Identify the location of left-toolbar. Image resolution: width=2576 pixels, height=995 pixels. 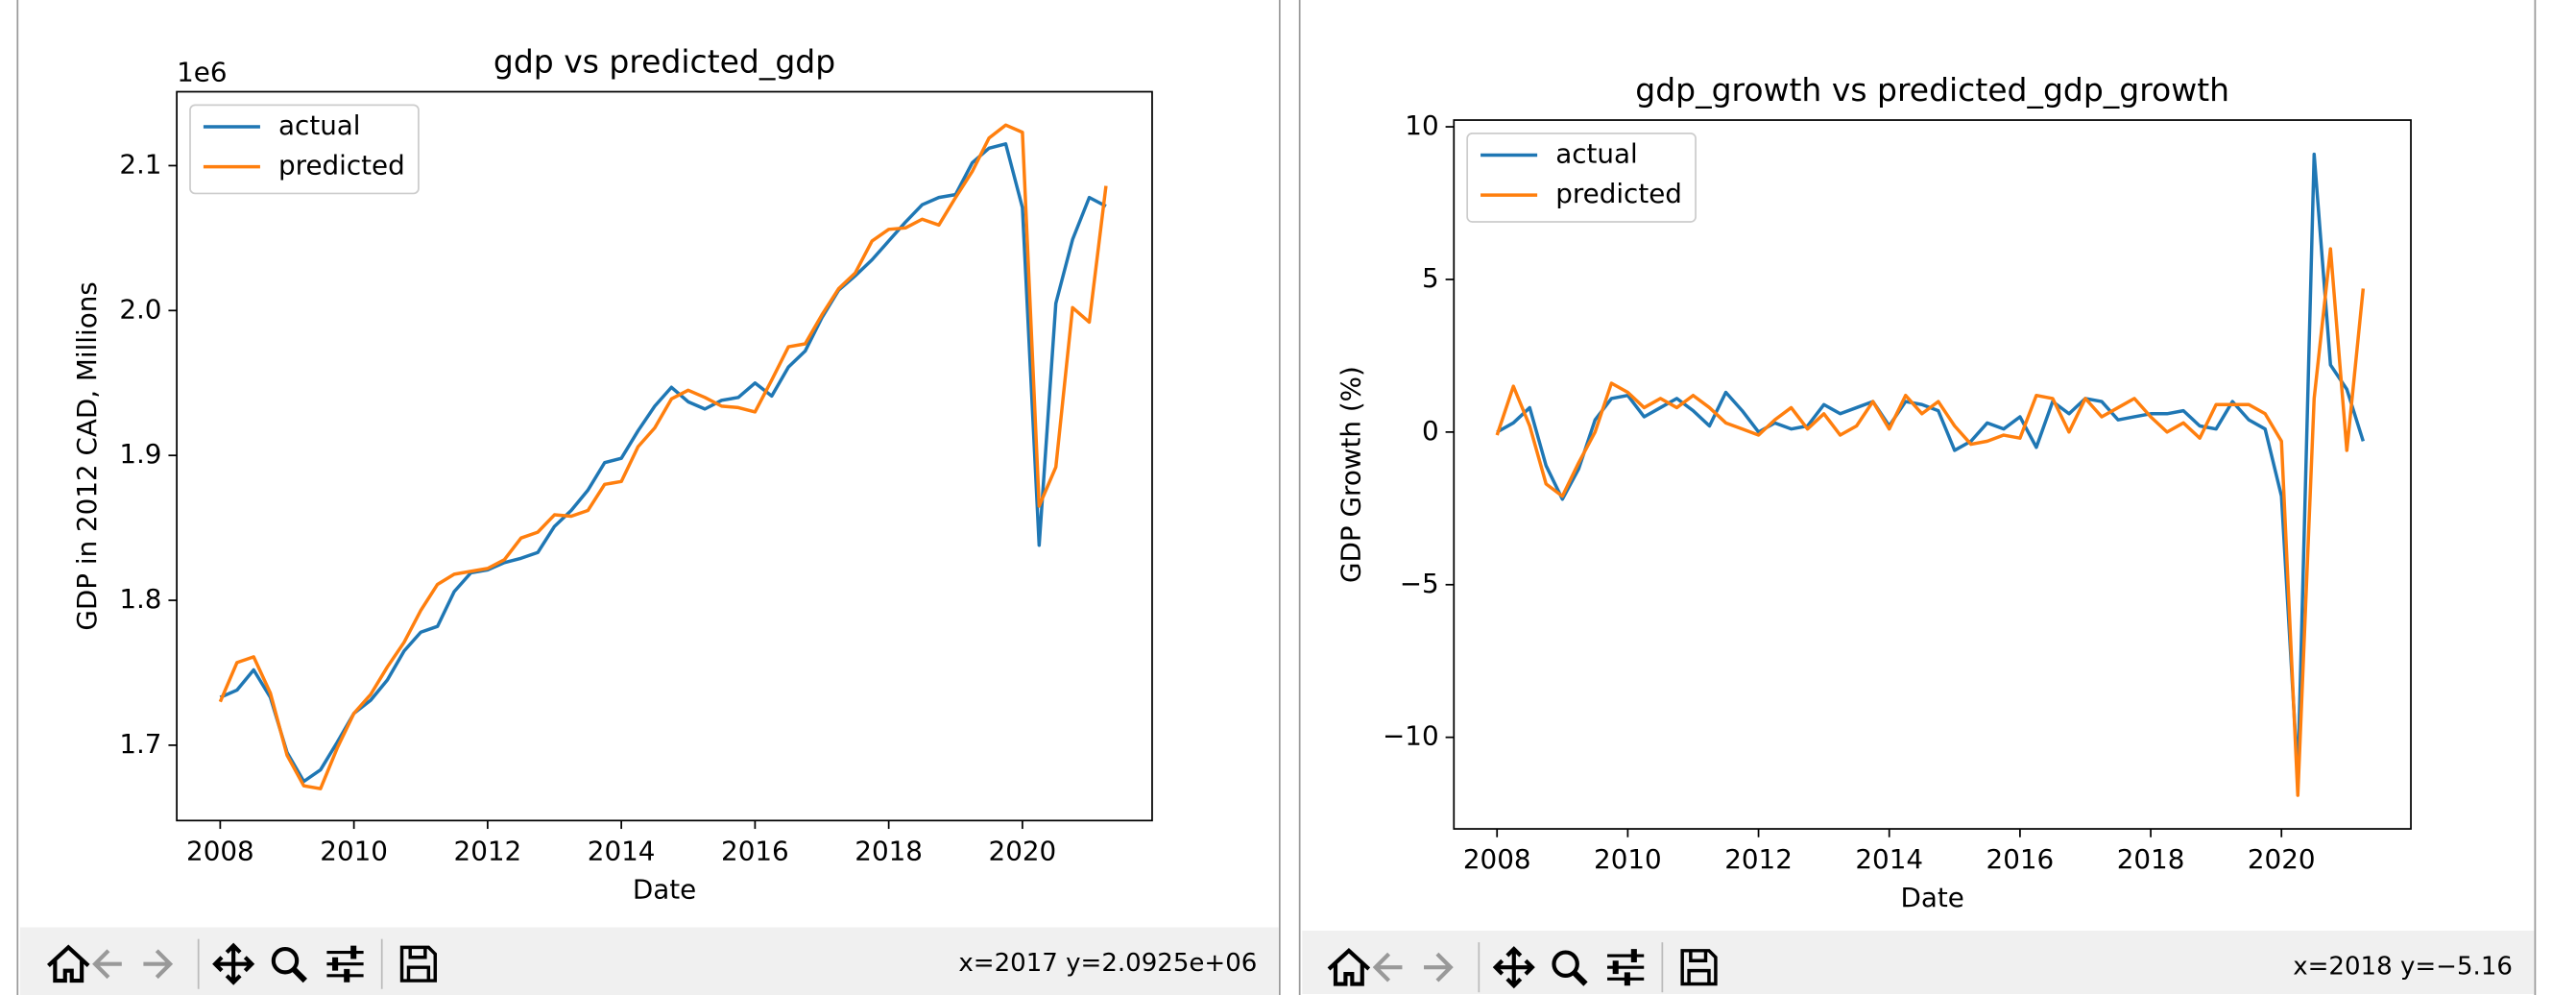
(649, 961).